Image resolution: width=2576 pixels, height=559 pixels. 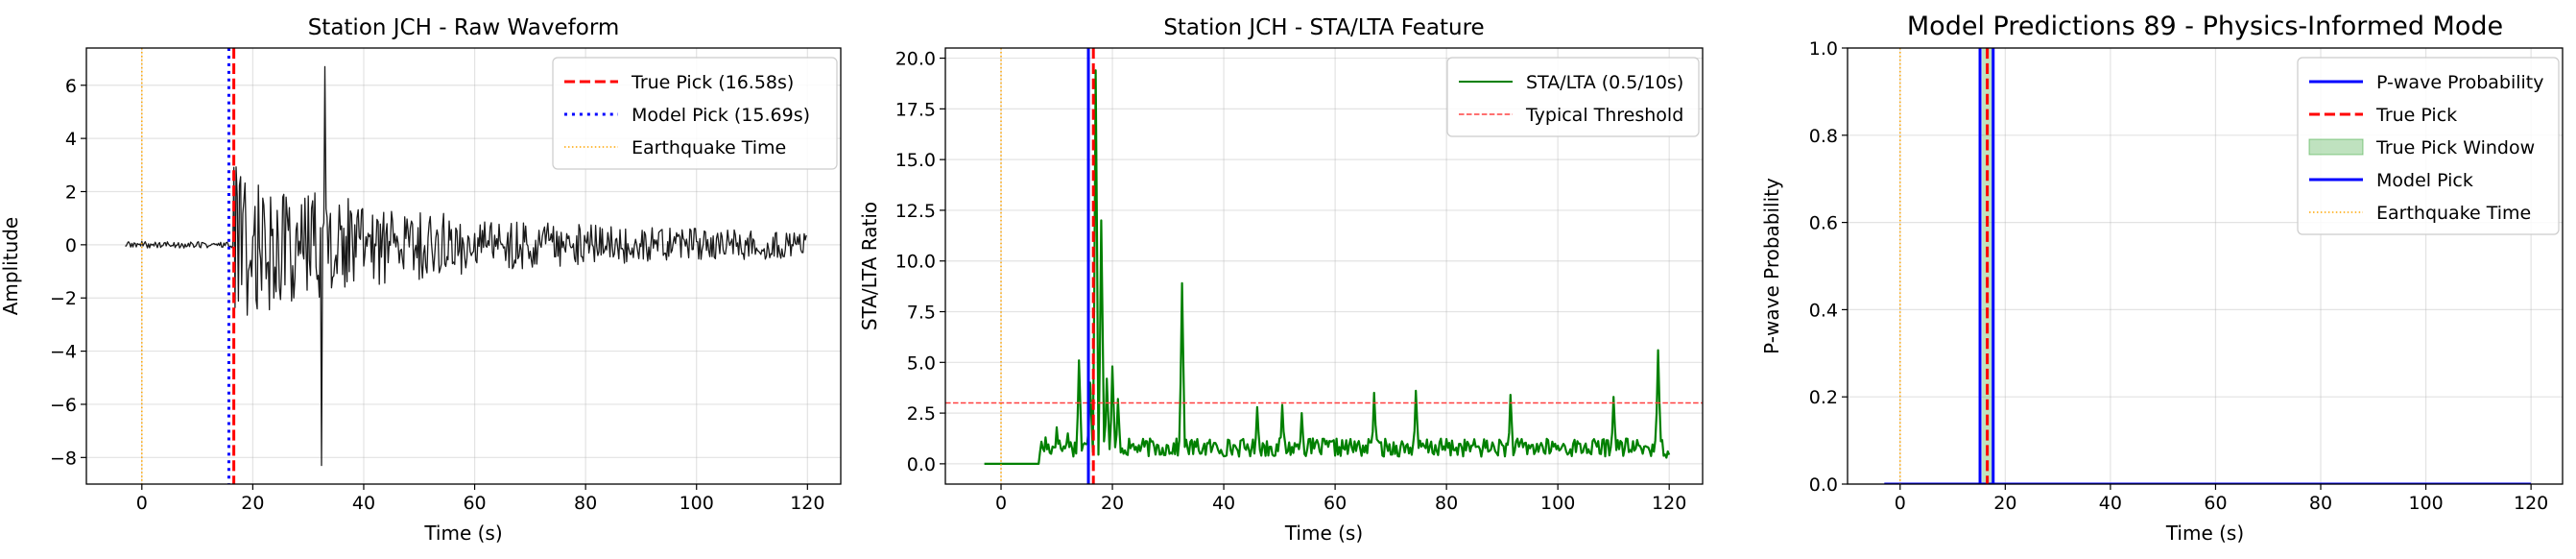 What do you see at coordinates (71, 139) in the screenshot?
I see `y-tick-label: 4` at bounding box center [71, 139].